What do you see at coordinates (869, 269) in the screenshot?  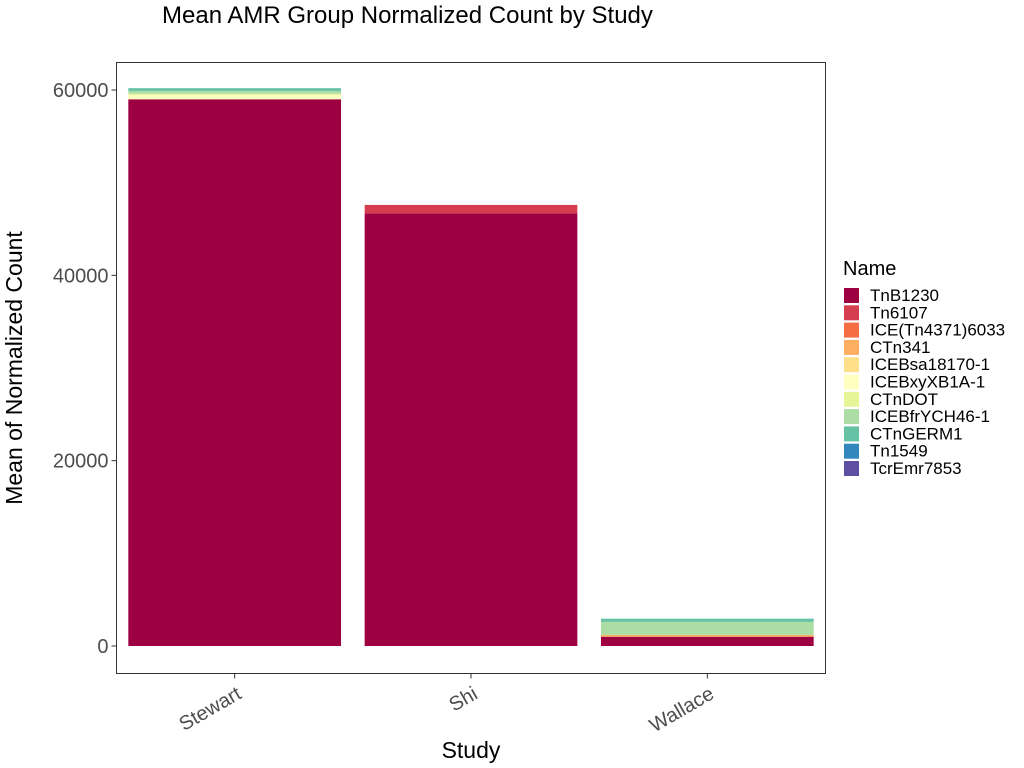 I see `legend-title: Name` at bounding box center [869, 269].